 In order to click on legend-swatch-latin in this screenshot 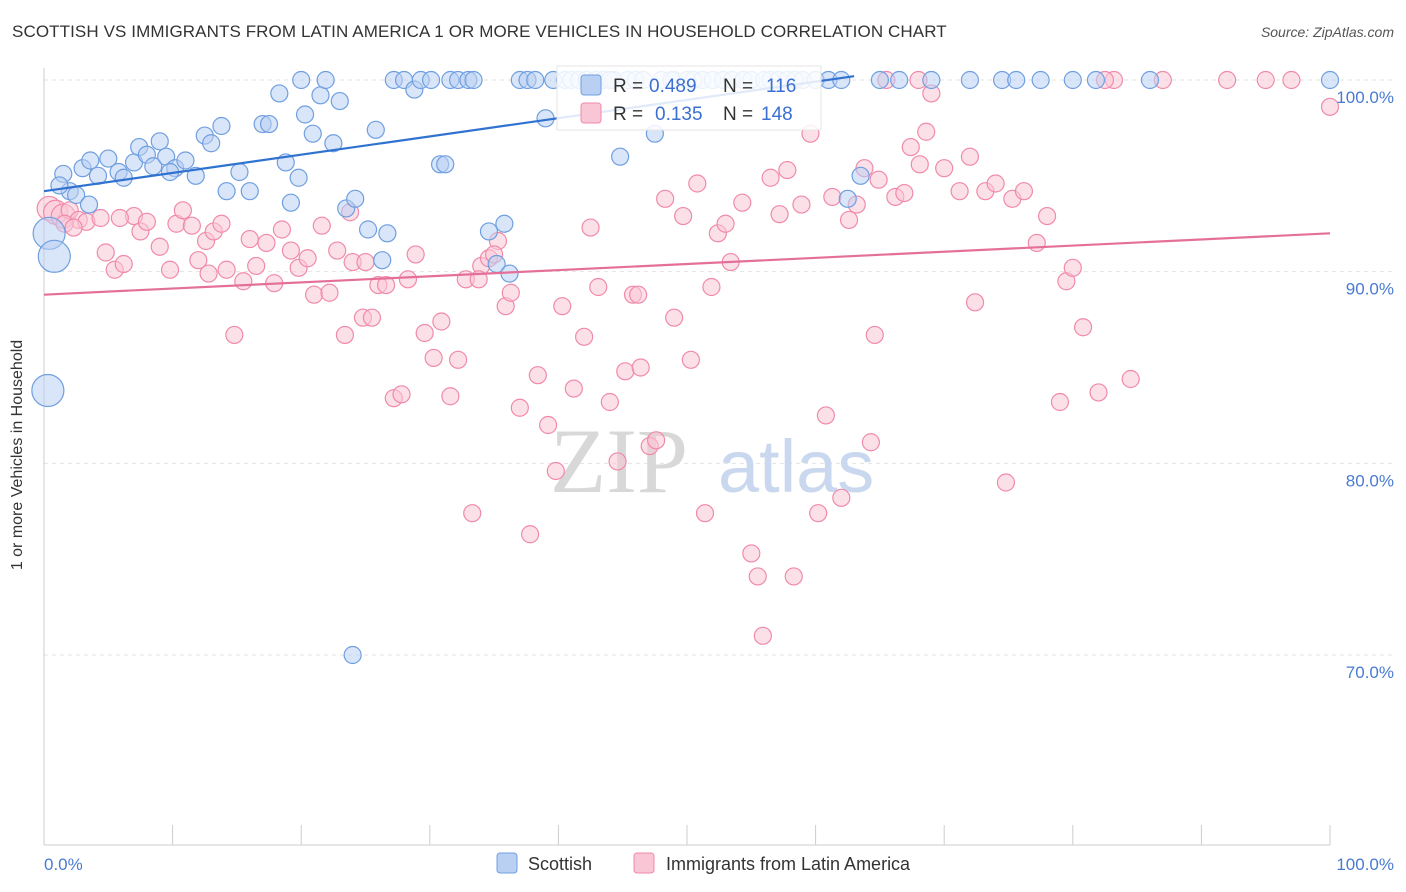, I will do `click(591, 113)`.